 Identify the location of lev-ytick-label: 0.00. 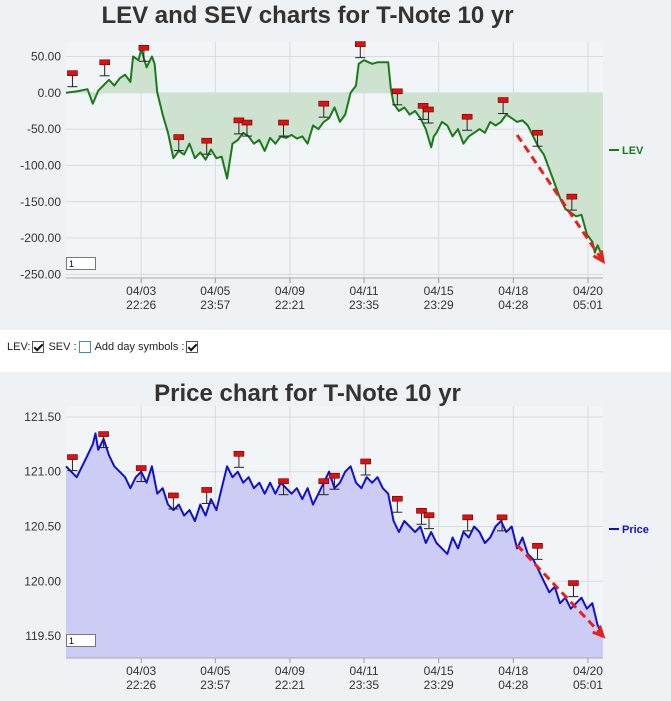
(50, 93).